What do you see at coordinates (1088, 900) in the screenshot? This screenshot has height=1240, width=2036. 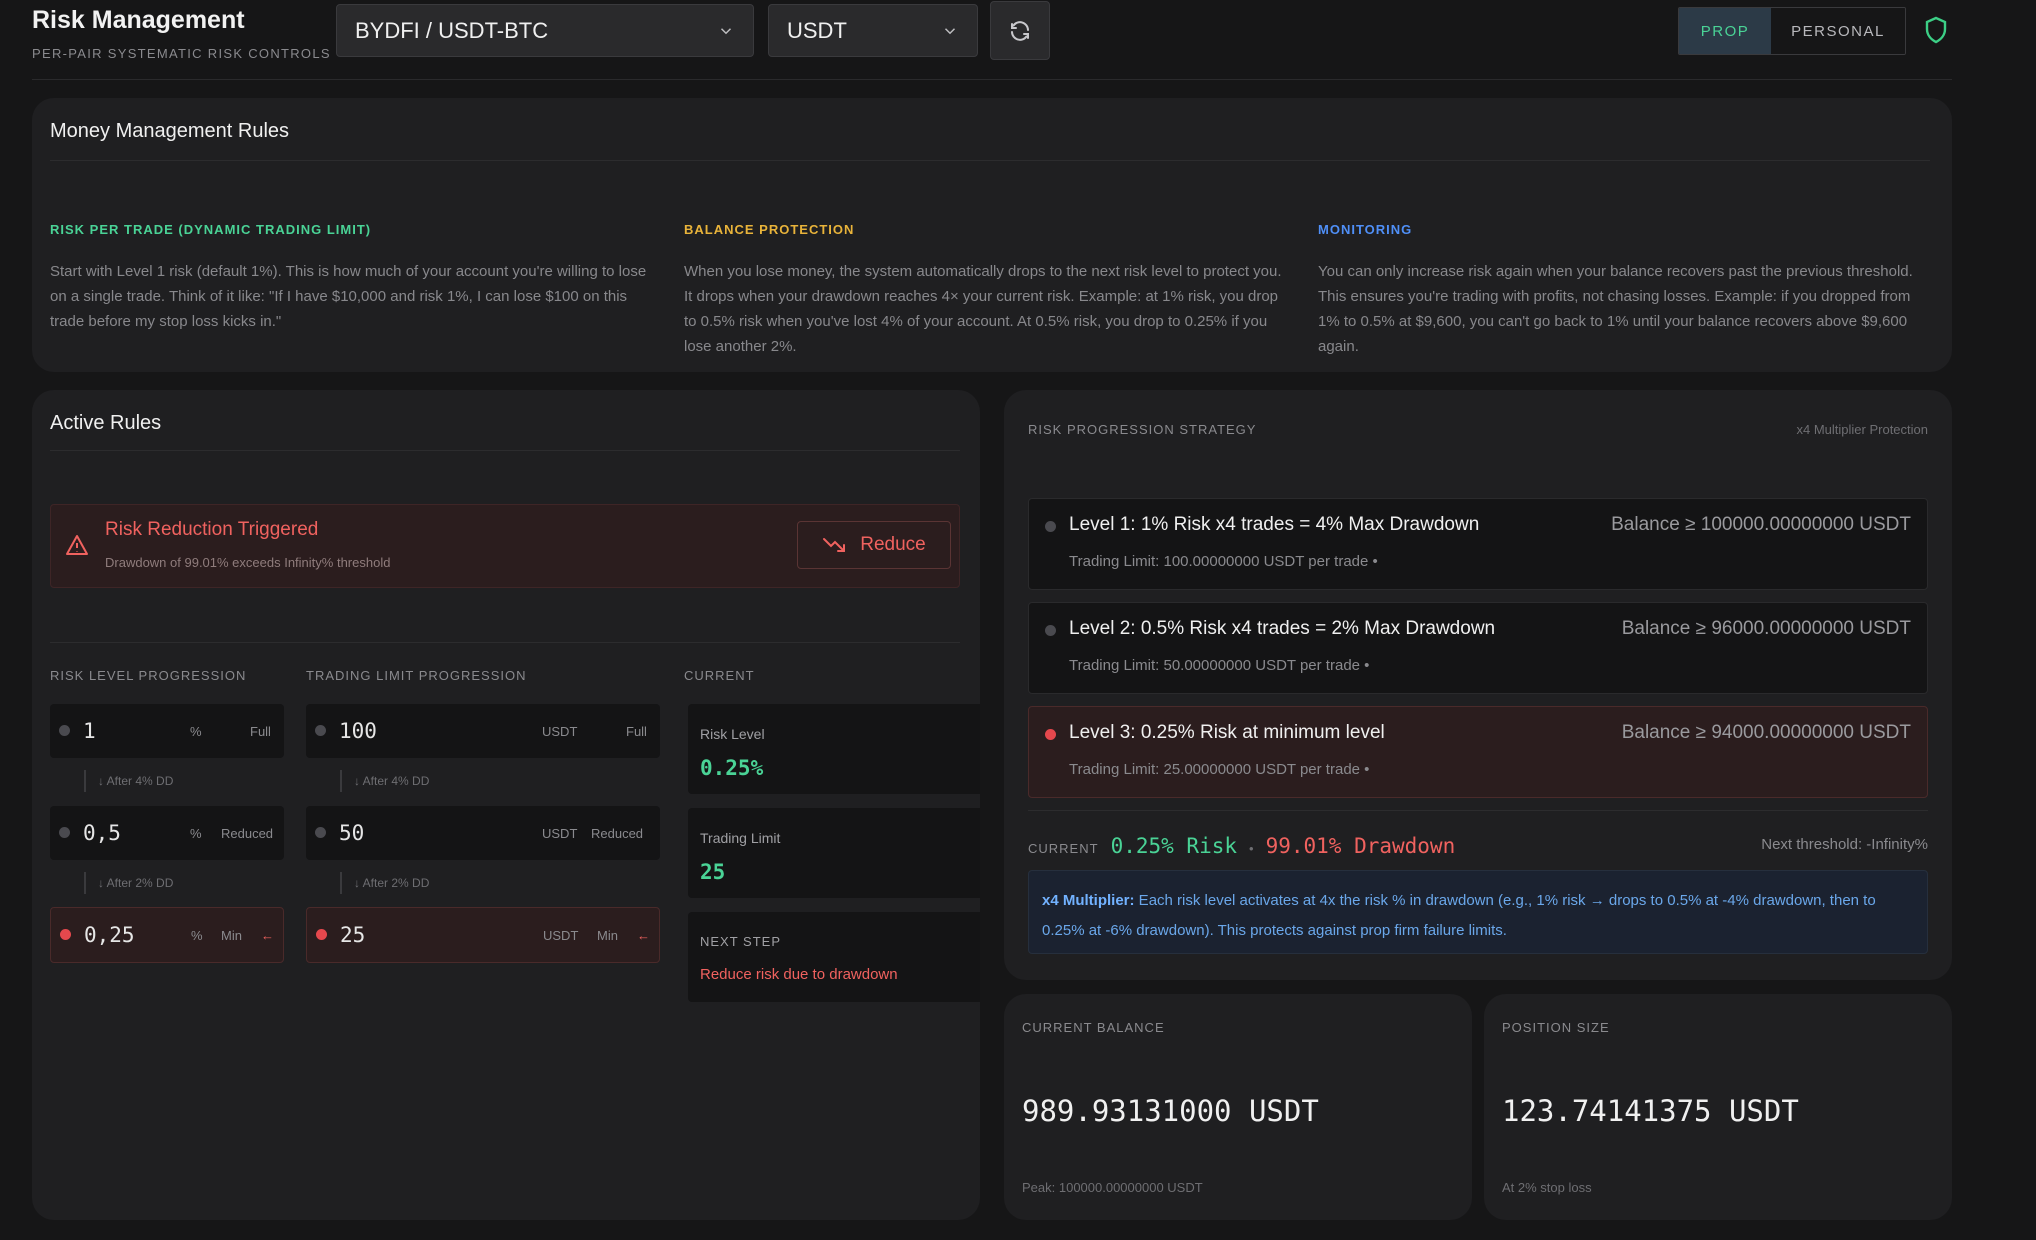 I see `info-bold-label: x4 Multiplier:` at bounding box center [1088, 900].